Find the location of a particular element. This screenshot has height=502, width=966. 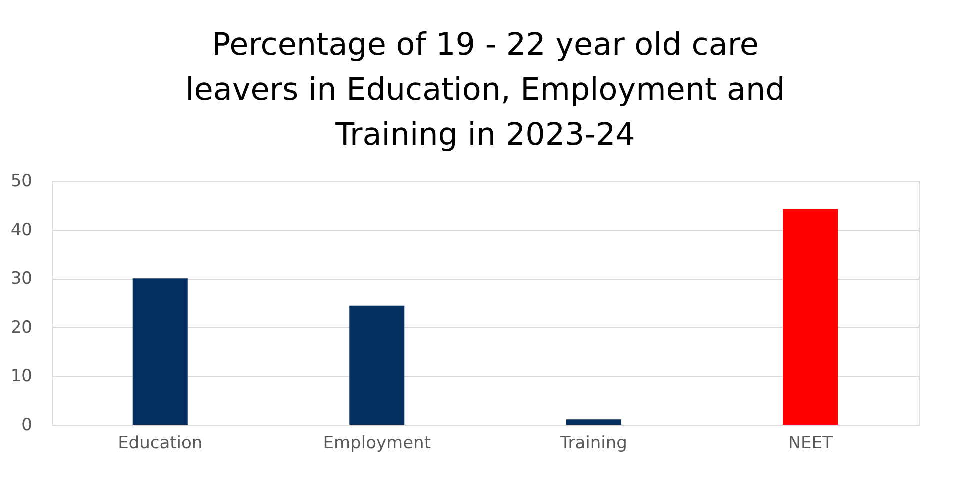

y-tick-label: 10 is located at coordinates (21, 376).